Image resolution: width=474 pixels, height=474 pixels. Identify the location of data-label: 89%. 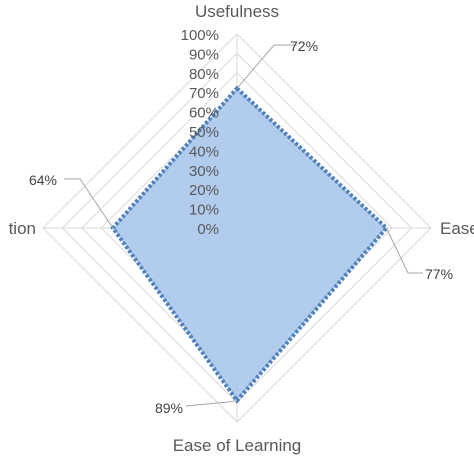
(169, 408).